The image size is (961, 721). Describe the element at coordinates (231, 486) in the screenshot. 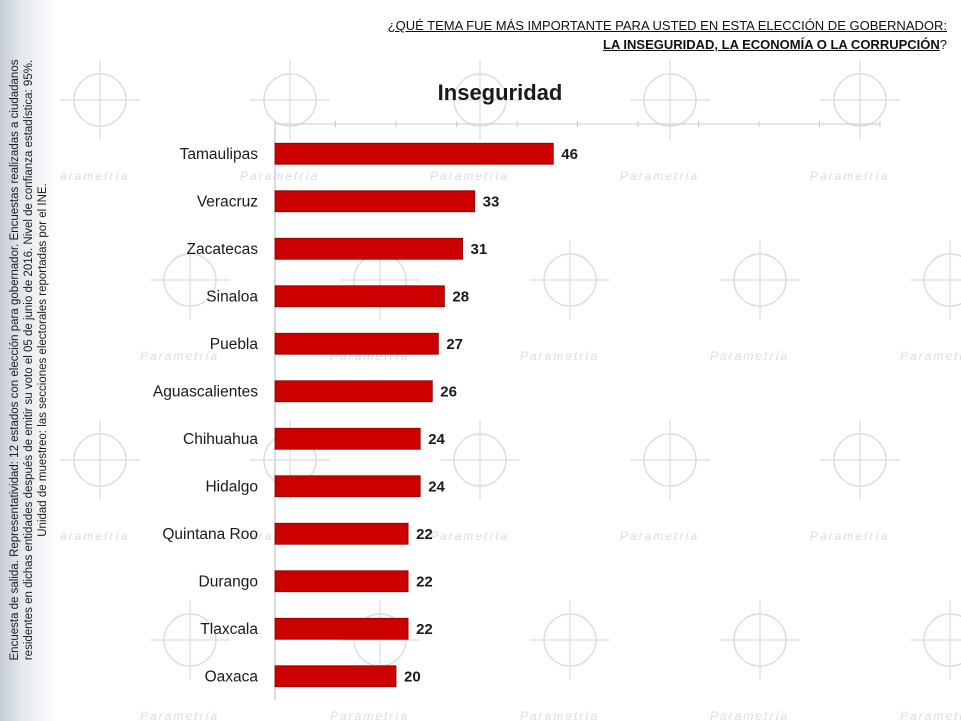

I see `category-label: Hidalgo` at that location.